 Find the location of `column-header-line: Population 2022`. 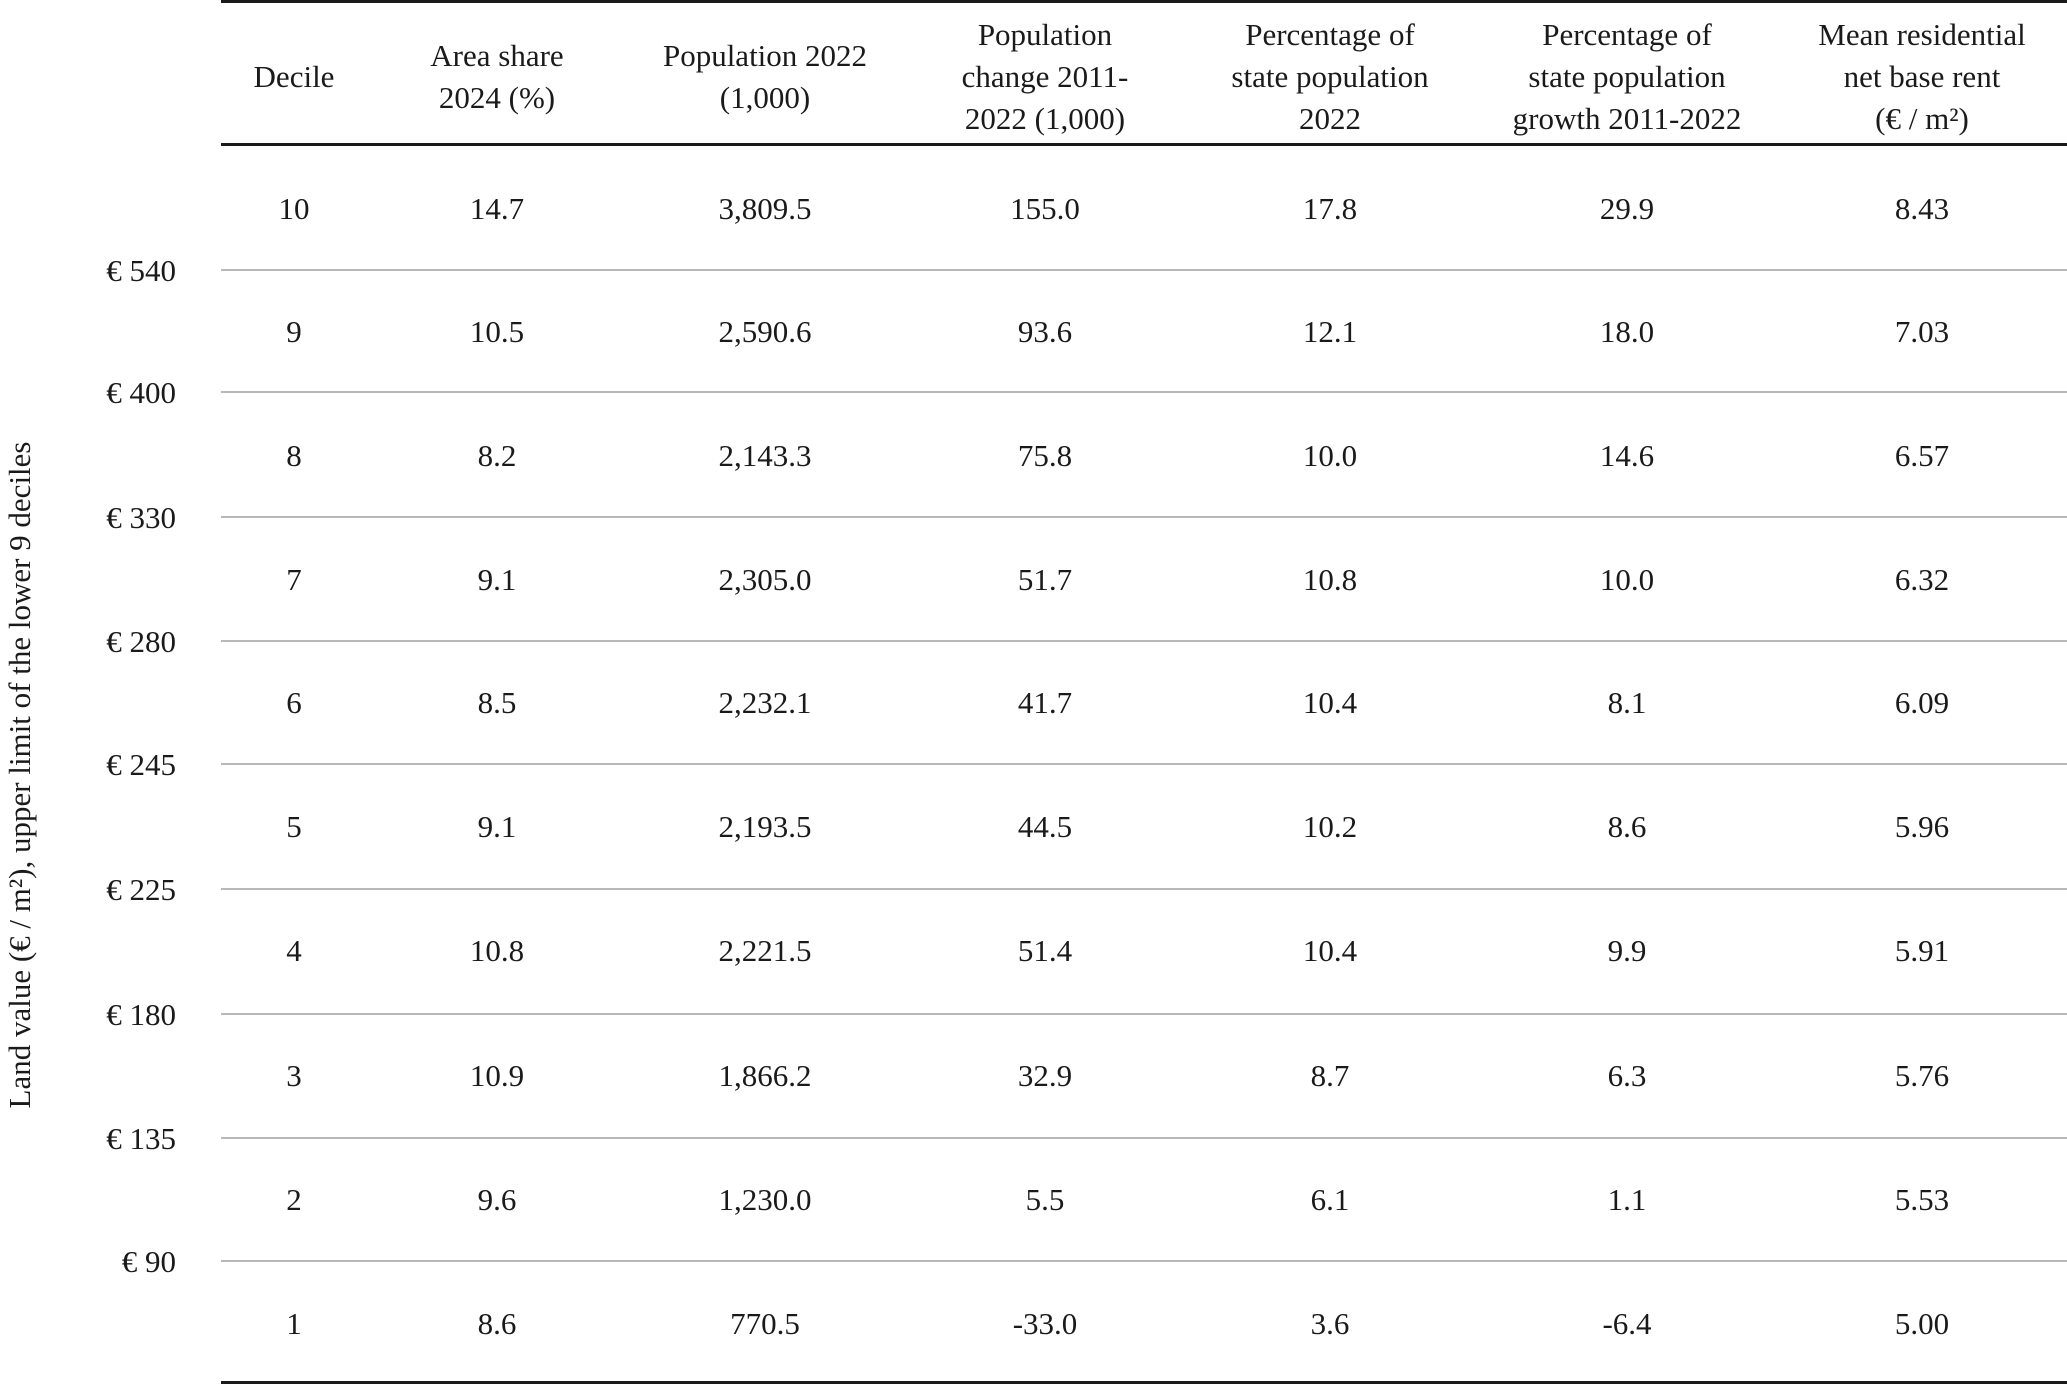

column-header-line: Population 2022 is located at coordinates (765, 55).